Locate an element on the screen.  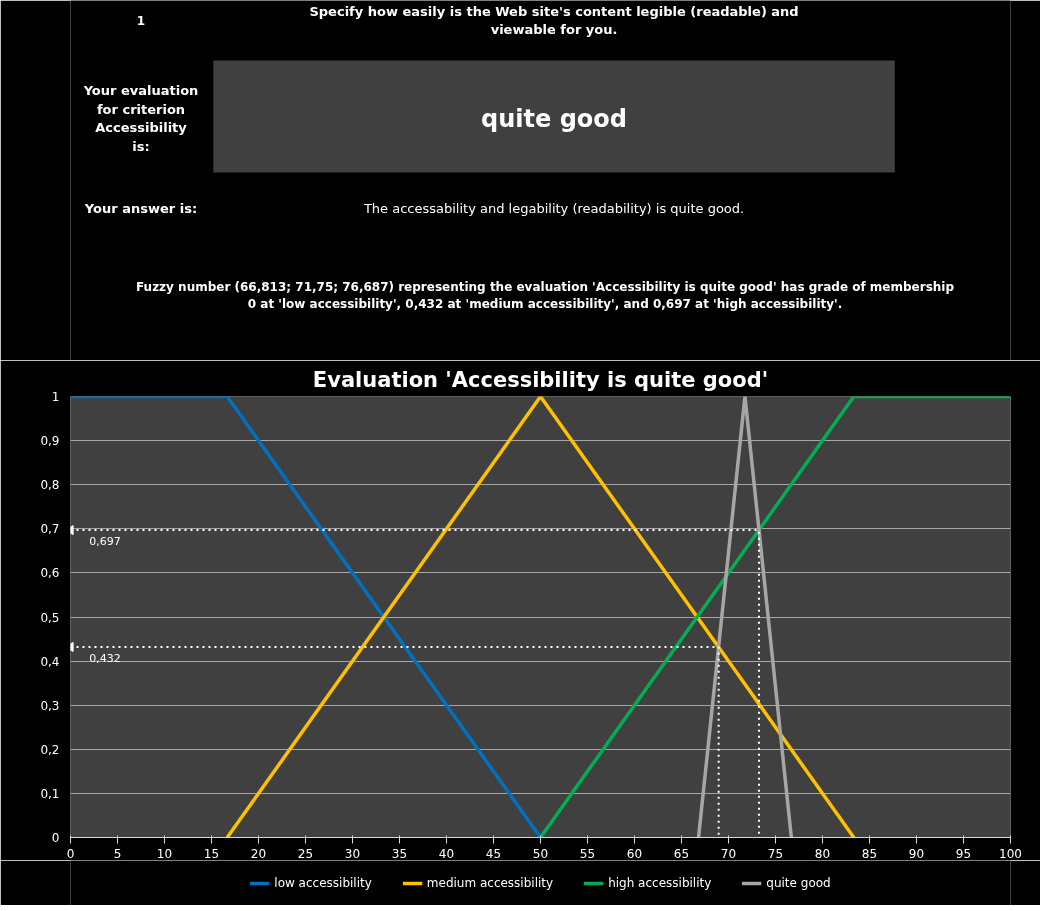
y-tick-label: 0,7 is located at coordinates (50, 529).